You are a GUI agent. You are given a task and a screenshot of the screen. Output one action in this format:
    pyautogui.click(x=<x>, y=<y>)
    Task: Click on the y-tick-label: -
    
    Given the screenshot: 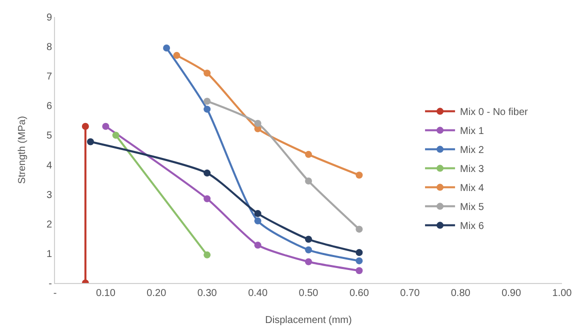 What is the action you would take?
    pyautogui.click(x=50, y=284)
    